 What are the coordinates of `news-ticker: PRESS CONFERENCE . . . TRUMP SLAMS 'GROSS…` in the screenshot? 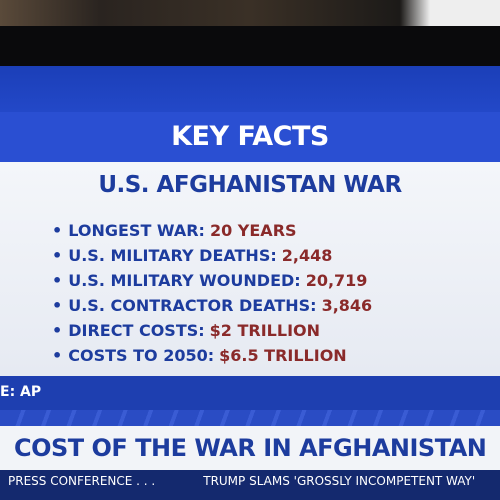 It's located at (250, 485).